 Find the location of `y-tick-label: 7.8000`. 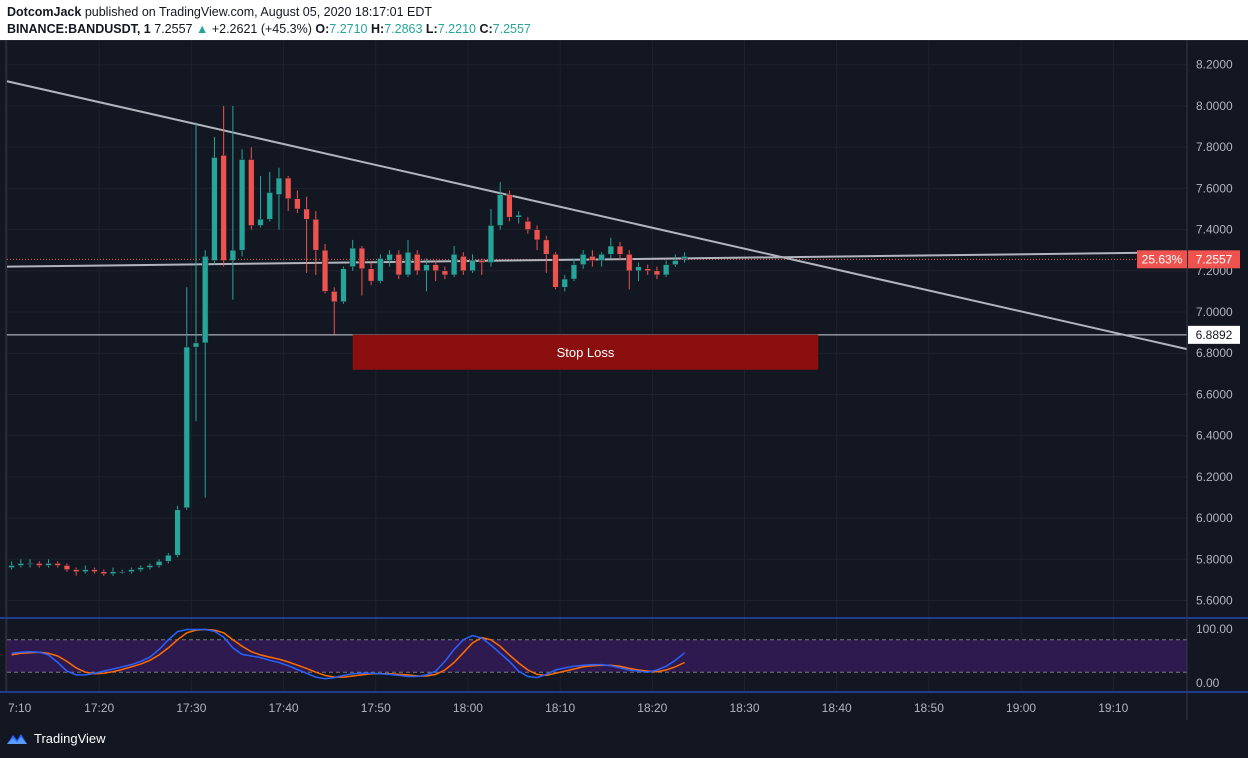

y-tick-label: 7.8000 is located at coordinates (1214, 147).